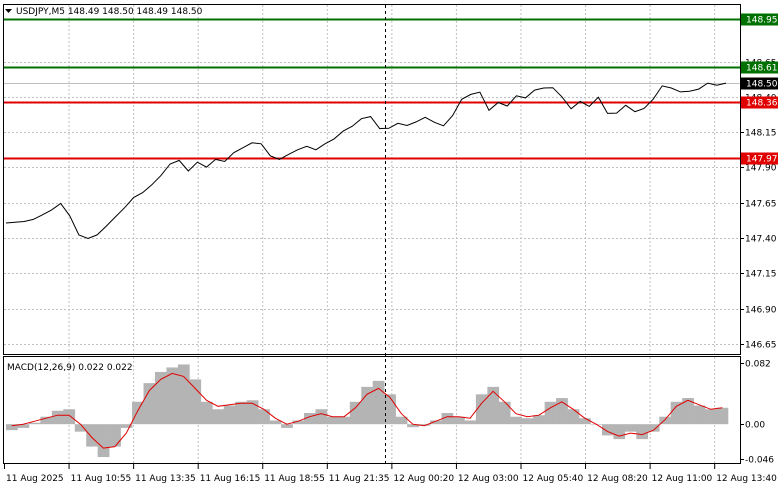  What do you see at coordinates (746, 479) in the screenshot?
I see `time-tick-label: 12 Aug 13:40` at bounding box center [746, 479].